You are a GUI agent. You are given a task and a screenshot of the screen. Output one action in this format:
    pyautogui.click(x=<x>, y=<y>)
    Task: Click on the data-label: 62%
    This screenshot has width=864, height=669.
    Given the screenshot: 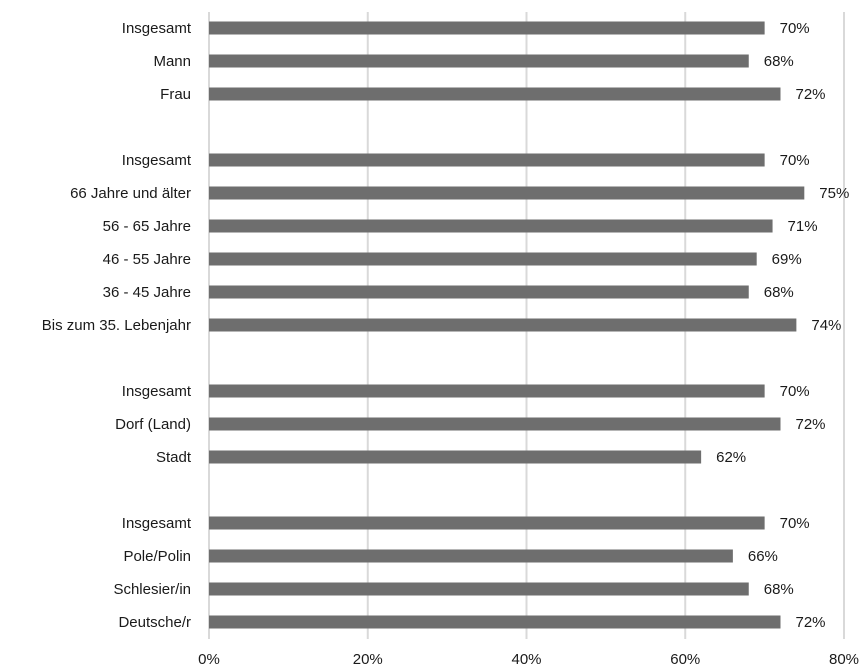 What is the action you would take?
    pyautogui.click(x=731, y=457)
    